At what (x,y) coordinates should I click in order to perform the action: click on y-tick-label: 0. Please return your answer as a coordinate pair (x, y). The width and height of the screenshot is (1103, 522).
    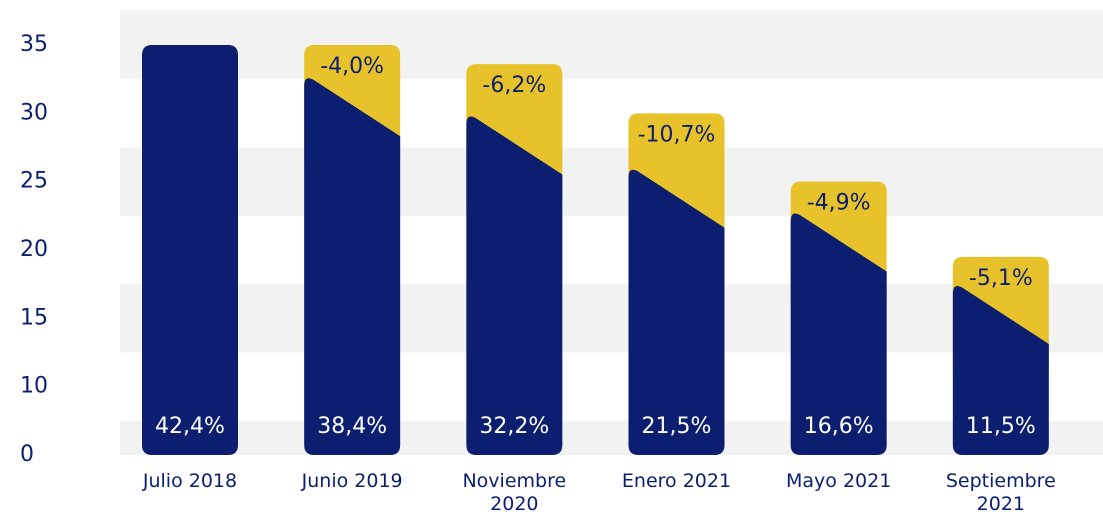
    Looking at the image, I should click on (27, 454).